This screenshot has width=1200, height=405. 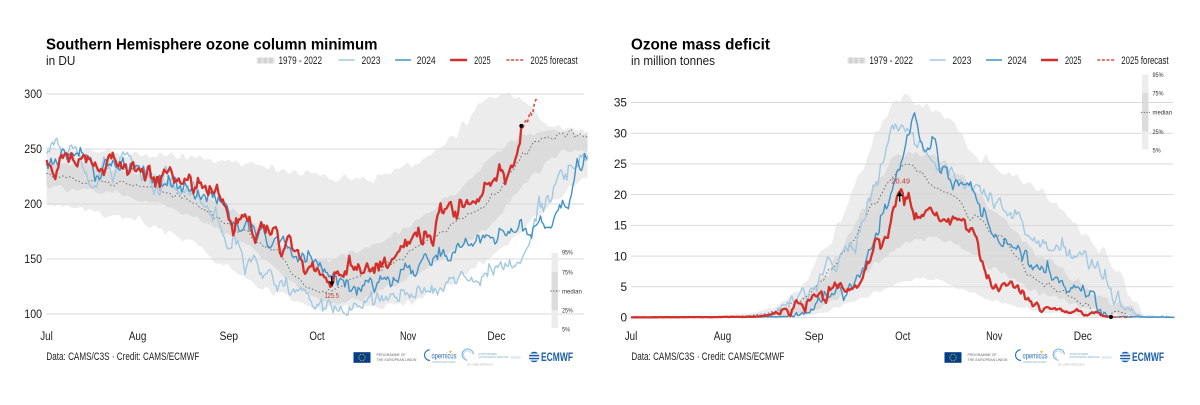 I want to click on svg-text: 5, so click(x=623, y=287).